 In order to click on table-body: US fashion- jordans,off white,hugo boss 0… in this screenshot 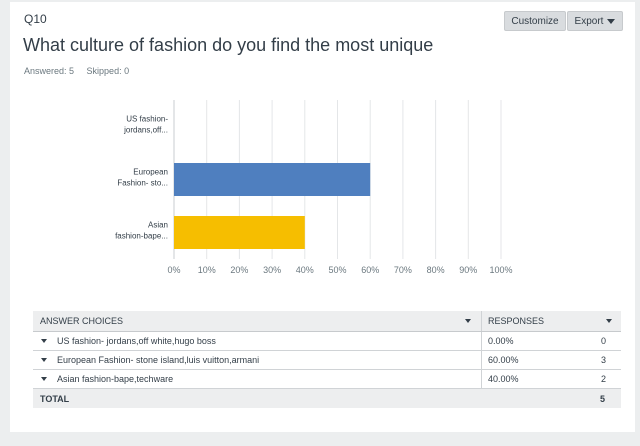, I will do `click(327, 360)`.